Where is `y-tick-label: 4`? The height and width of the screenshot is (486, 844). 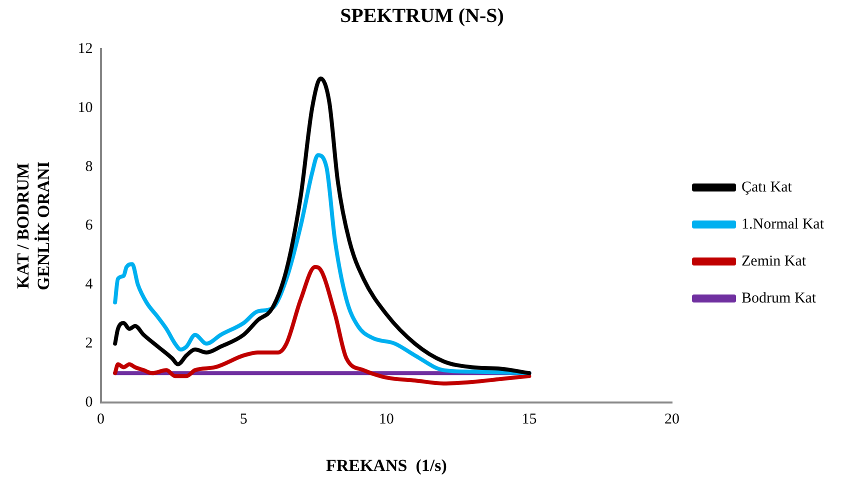
y-tick-label: 4 is located at coordinates (89, 284).